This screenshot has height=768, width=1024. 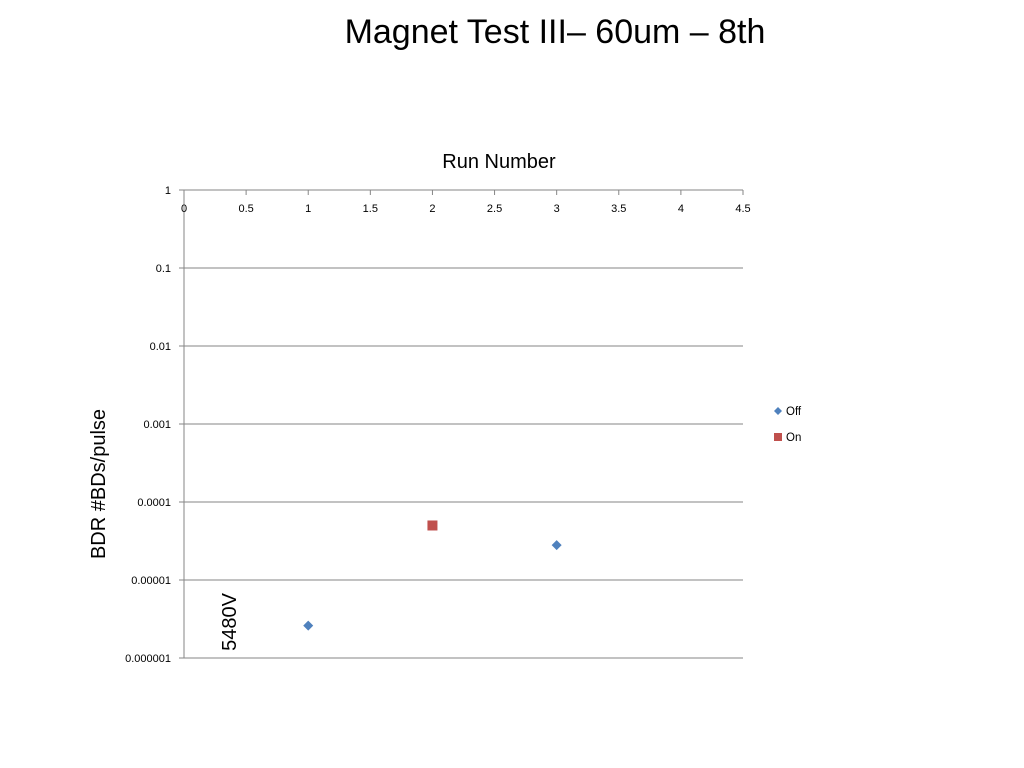 I want to click on y-ticks: 1 0.1 0.01 0.001 0.0001 0.00001 0.000001, so click(x=154, y=425).